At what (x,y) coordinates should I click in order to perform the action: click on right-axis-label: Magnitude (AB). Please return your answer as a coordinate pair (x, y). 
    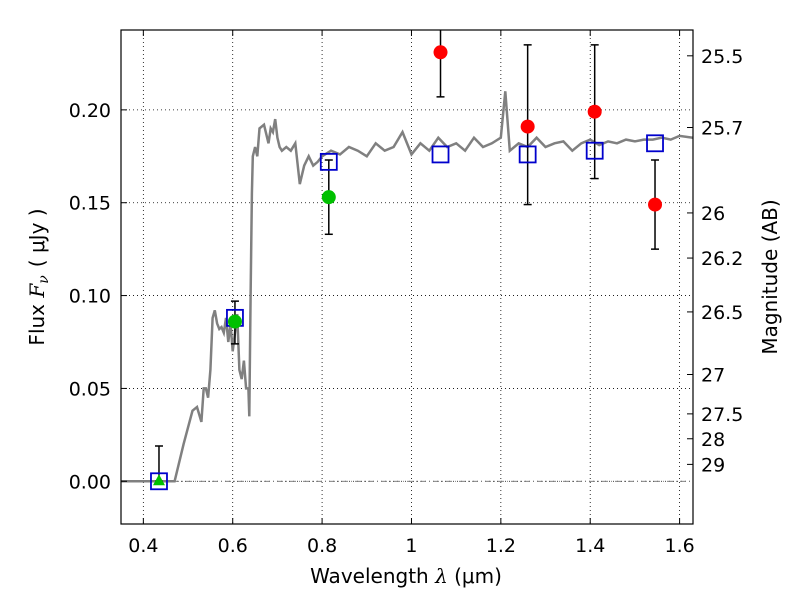
    Looking at the image, I should click on (770, 276).